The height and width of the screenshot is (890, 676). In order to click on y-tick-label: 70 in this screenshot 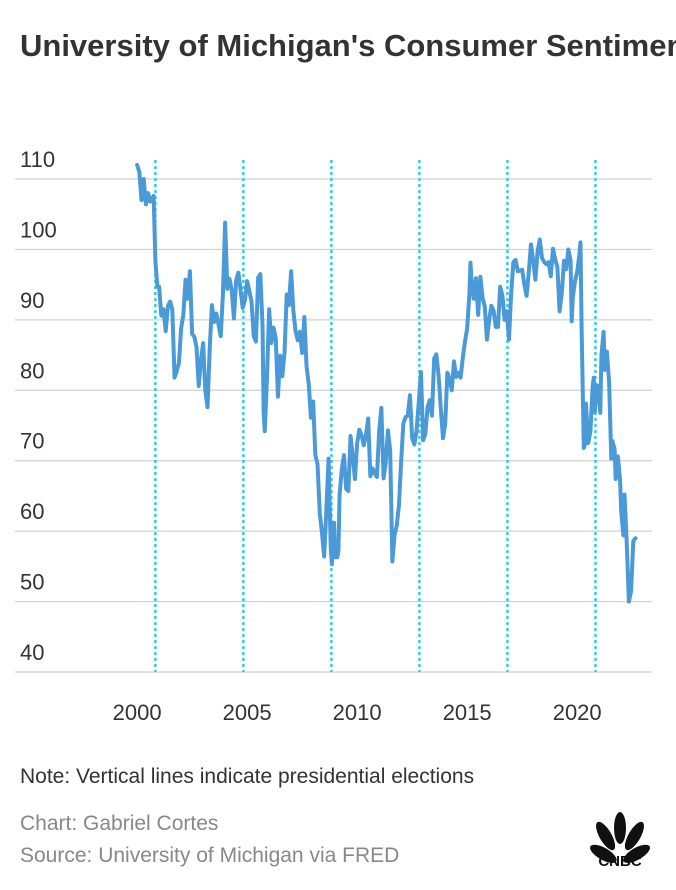, I will do `click(32, 441)`.